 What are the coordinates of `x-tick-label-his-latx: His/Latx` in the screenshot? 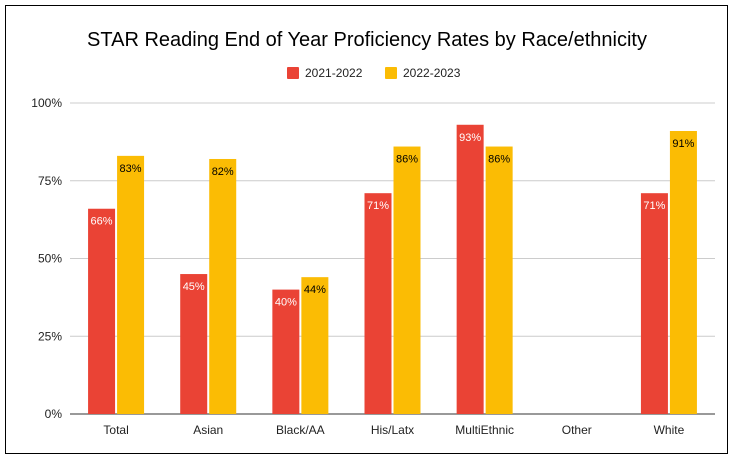 It's located at (392, 430).